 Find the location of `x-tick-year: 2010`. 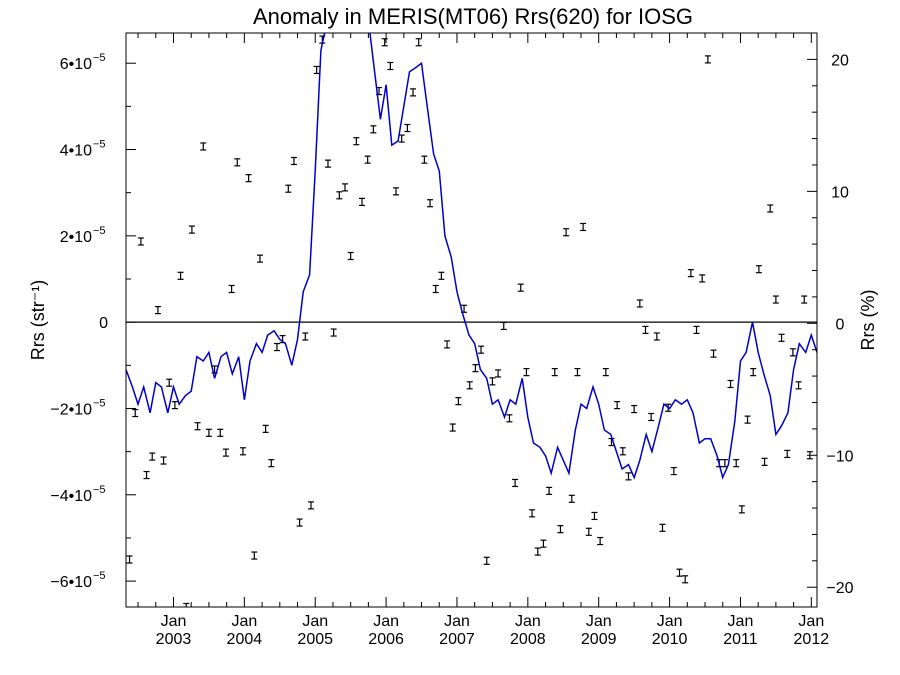

x-tick-year: 2010 is located at coordinates (670, 639).